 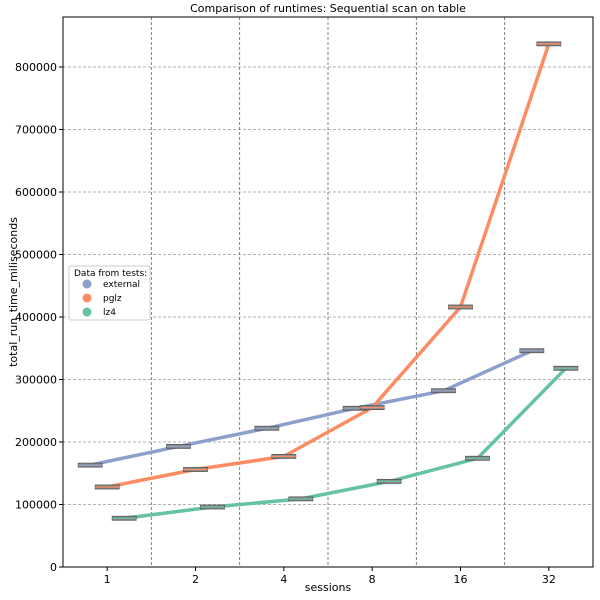 I want to click on y-tick-label: 200000, so click(x=36, y=442).